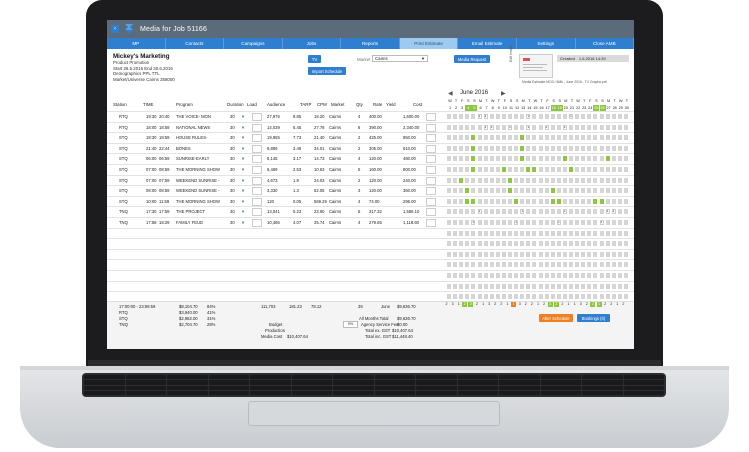 The width and height of the screenshot is (749, 452). I want to click on rate-input, so click(431, 223).